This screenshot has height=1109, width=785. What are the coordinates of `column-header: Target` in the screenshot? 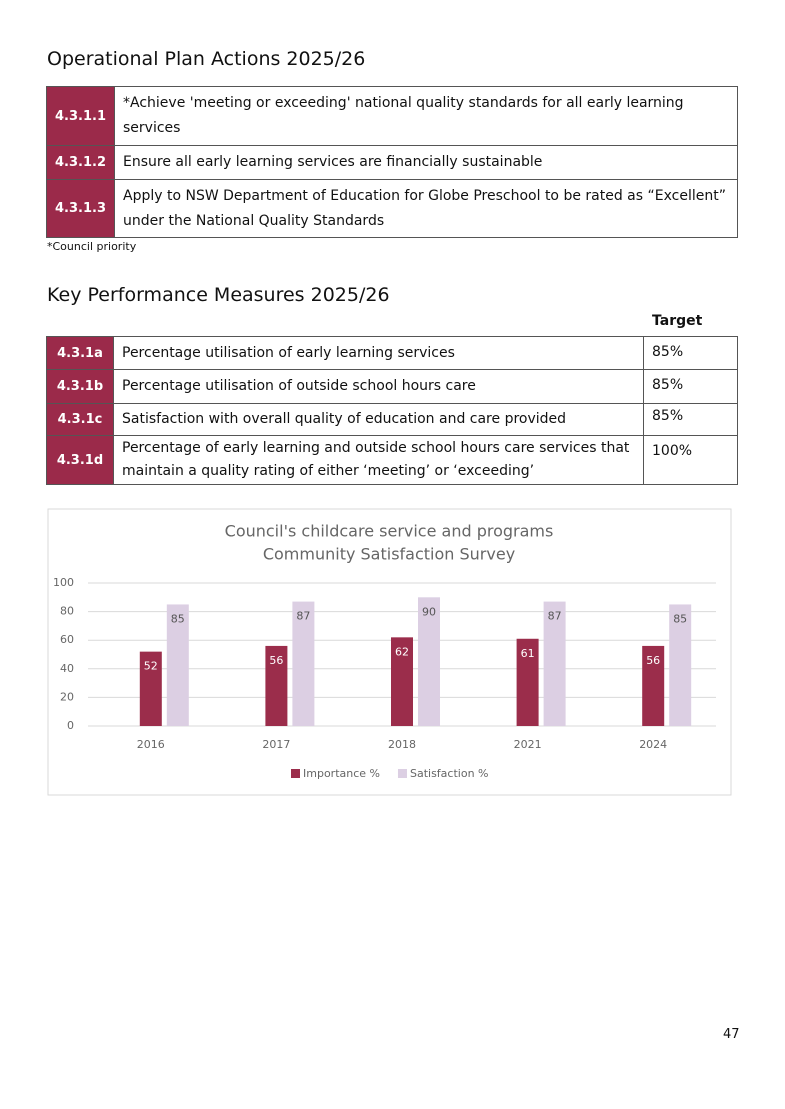 It's located at (677, 321).